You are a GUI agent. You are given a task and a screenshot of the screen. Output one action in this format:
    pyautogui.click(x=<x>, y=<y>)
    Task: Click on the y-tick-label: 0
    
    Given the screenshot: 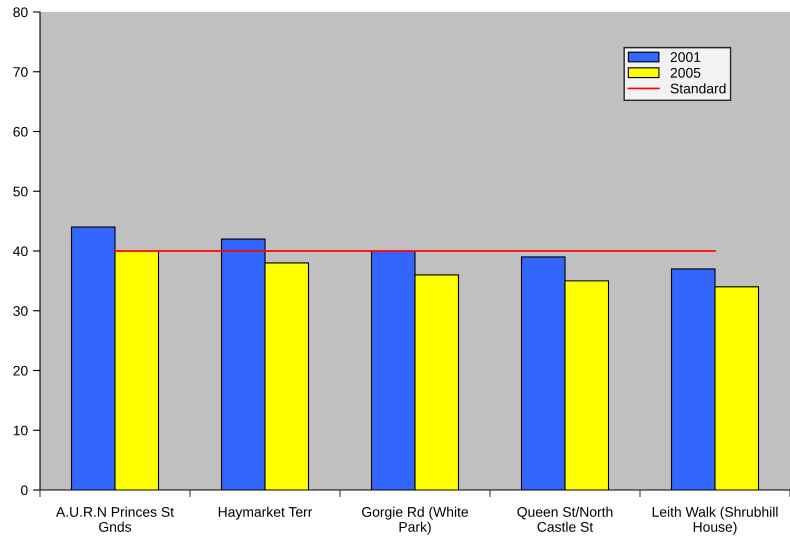 What is the action you would take?
    pyautogui.click(x=24, y=490)
    